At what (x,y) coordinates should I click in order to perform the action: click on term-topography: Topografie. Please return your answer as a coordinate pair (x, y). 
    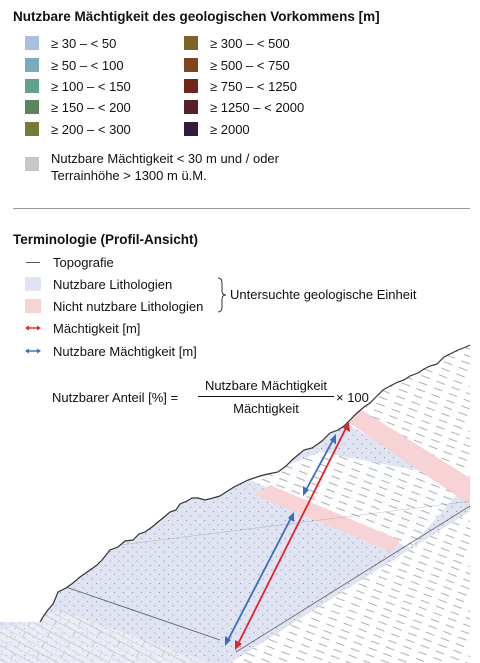
    Looking at the image, I should click on (69, 262).